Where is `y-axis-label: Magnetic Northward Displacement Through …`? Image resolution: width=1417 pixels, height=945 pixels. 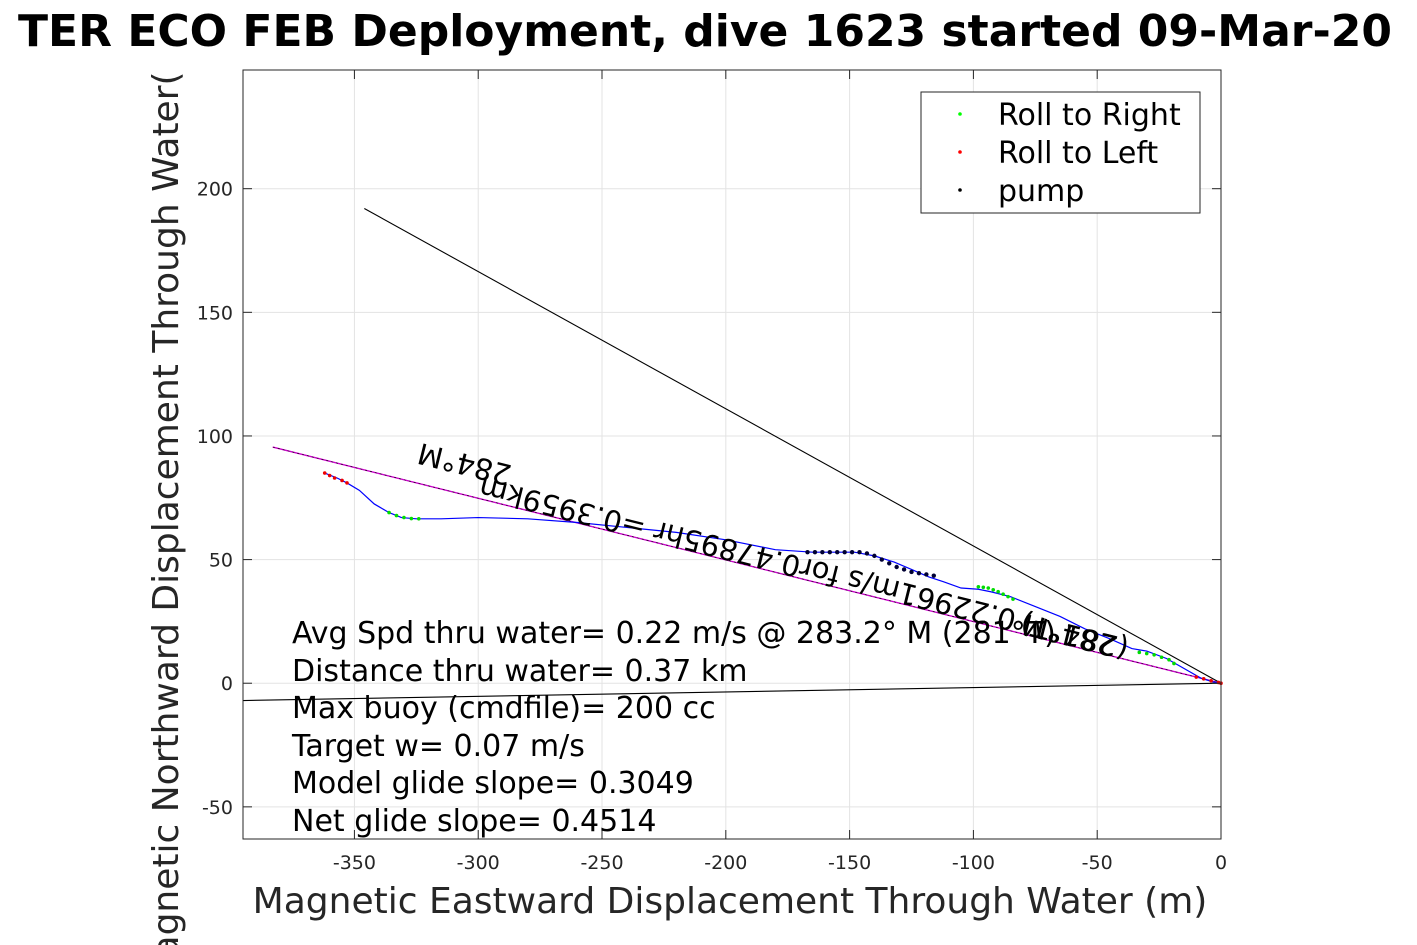
y-axis-label: Magnetic Northward Displacement Through … is located at coordinates (166, 508).